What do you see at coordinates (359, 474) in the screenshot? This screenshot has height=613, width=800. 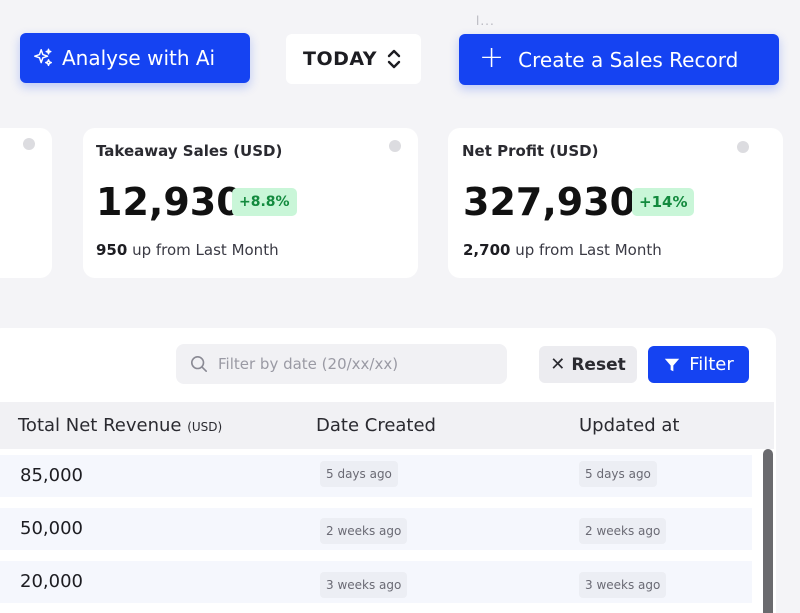 I see `row-date-created: 5 days ago` at bounding box center [359, 474].